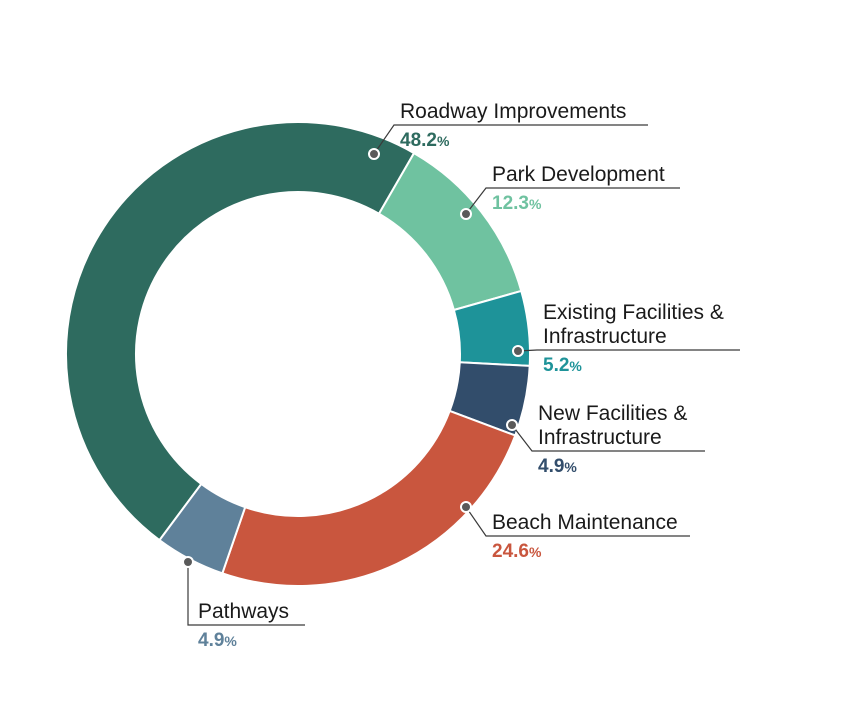 The image size is (865, 721). I want to click on slice-pathways, so click(202, 528).